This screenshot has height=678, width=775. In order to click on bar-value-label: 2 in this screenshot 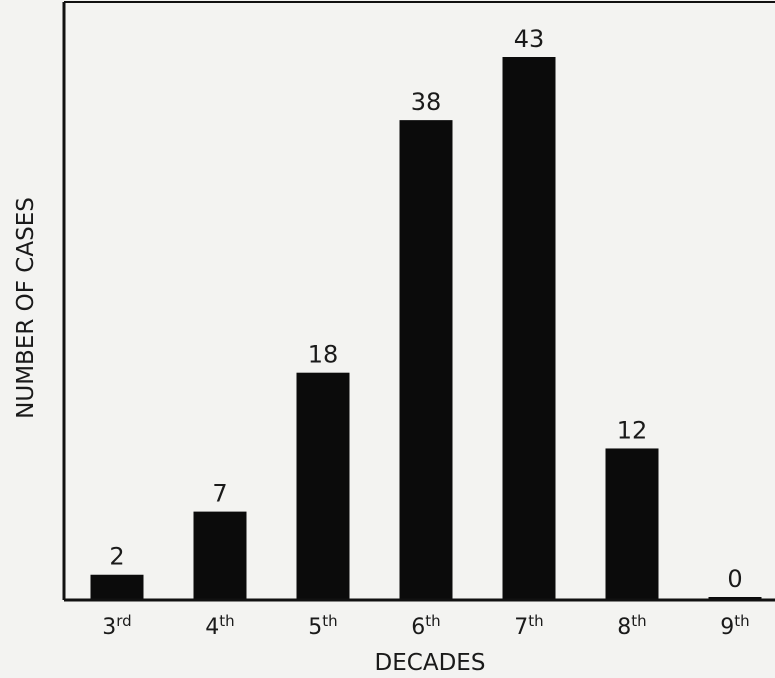, I will do `click(116, 557)`.